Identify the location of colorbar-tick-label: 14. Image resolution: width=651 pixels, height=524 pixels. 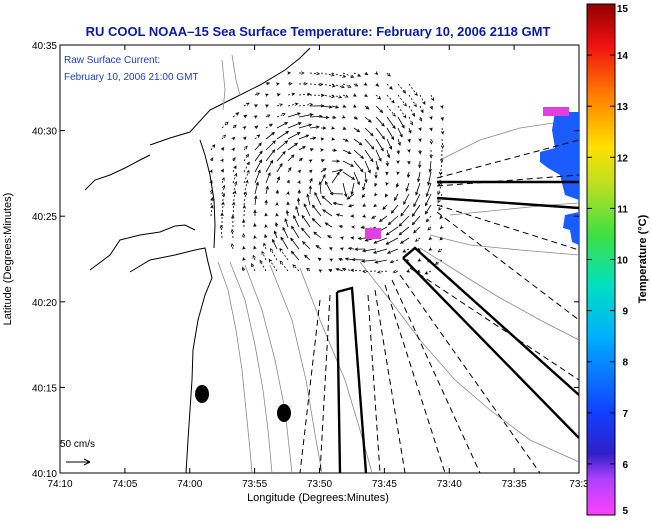
(623, 56).